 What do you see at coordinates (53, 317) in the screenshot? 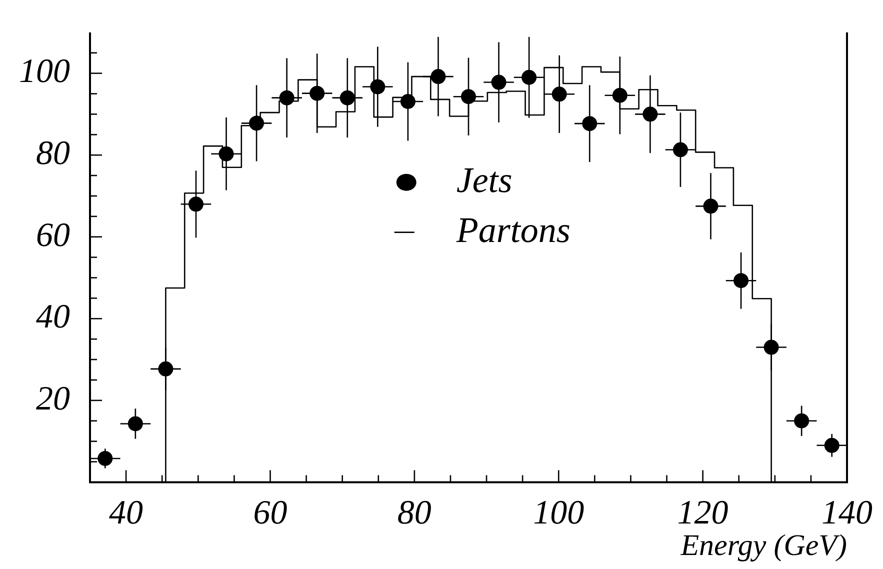
I see `y-tick-label: 40` at bounding box center [53, 317].